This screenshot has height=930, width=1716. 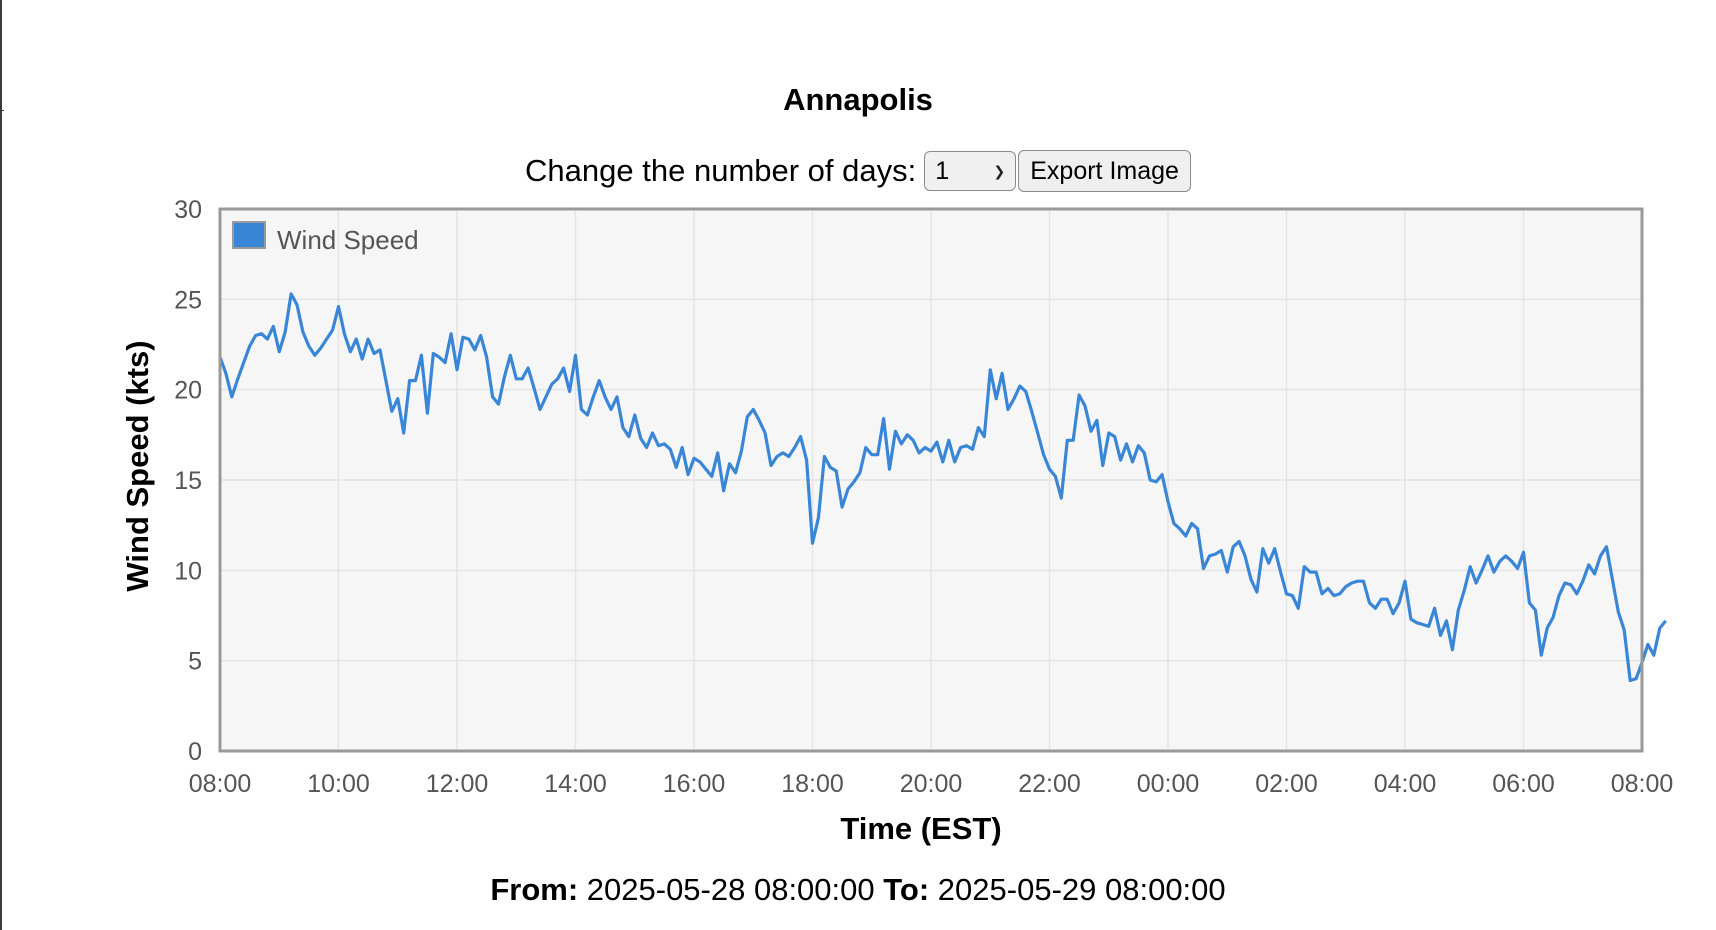 I want to click on chevron-down-icon: ❯, so click(x=999, y=170).